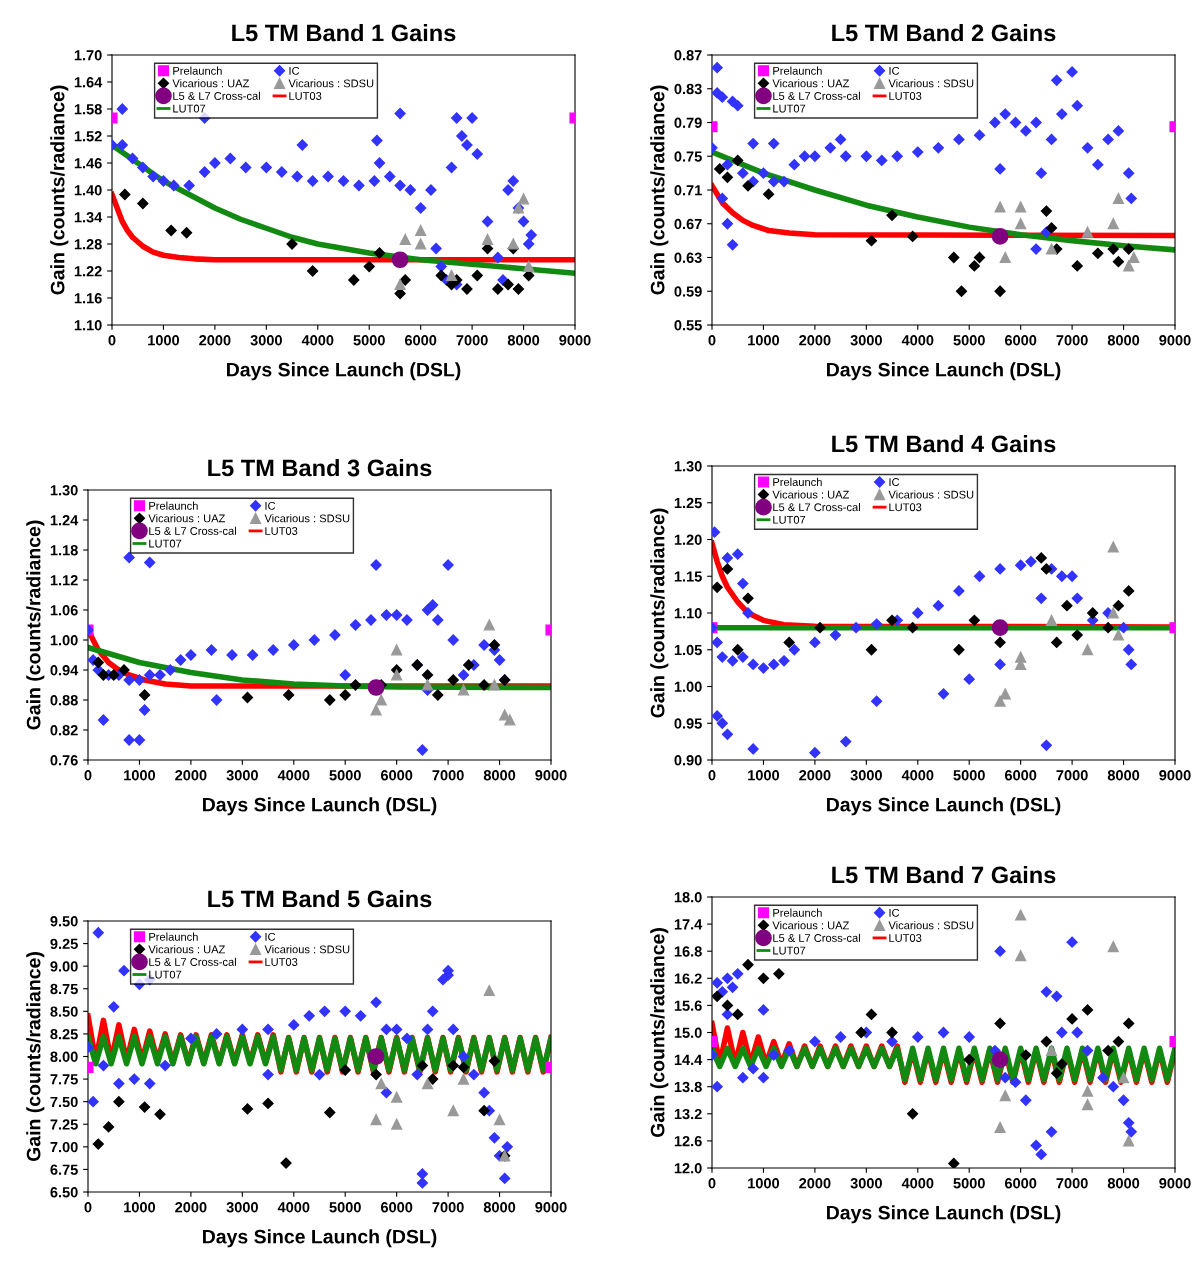 The height and width of the screenshot is (1261, 1198). I want to click on y-tick-label: 1.34, so click(88, 217).